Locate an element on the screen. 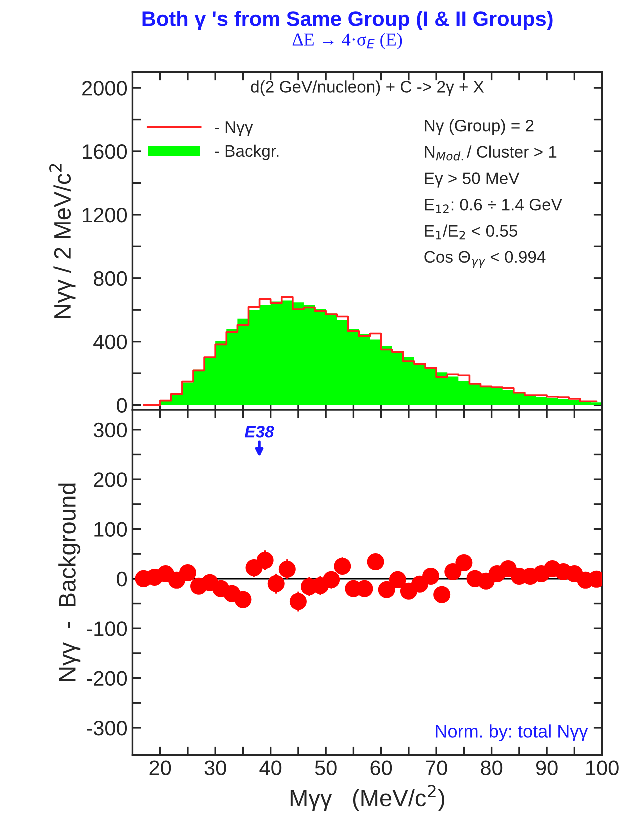  x-axis-title: Mγγ (MeV/c$^{2}$) is located at coordinates (367, 798).